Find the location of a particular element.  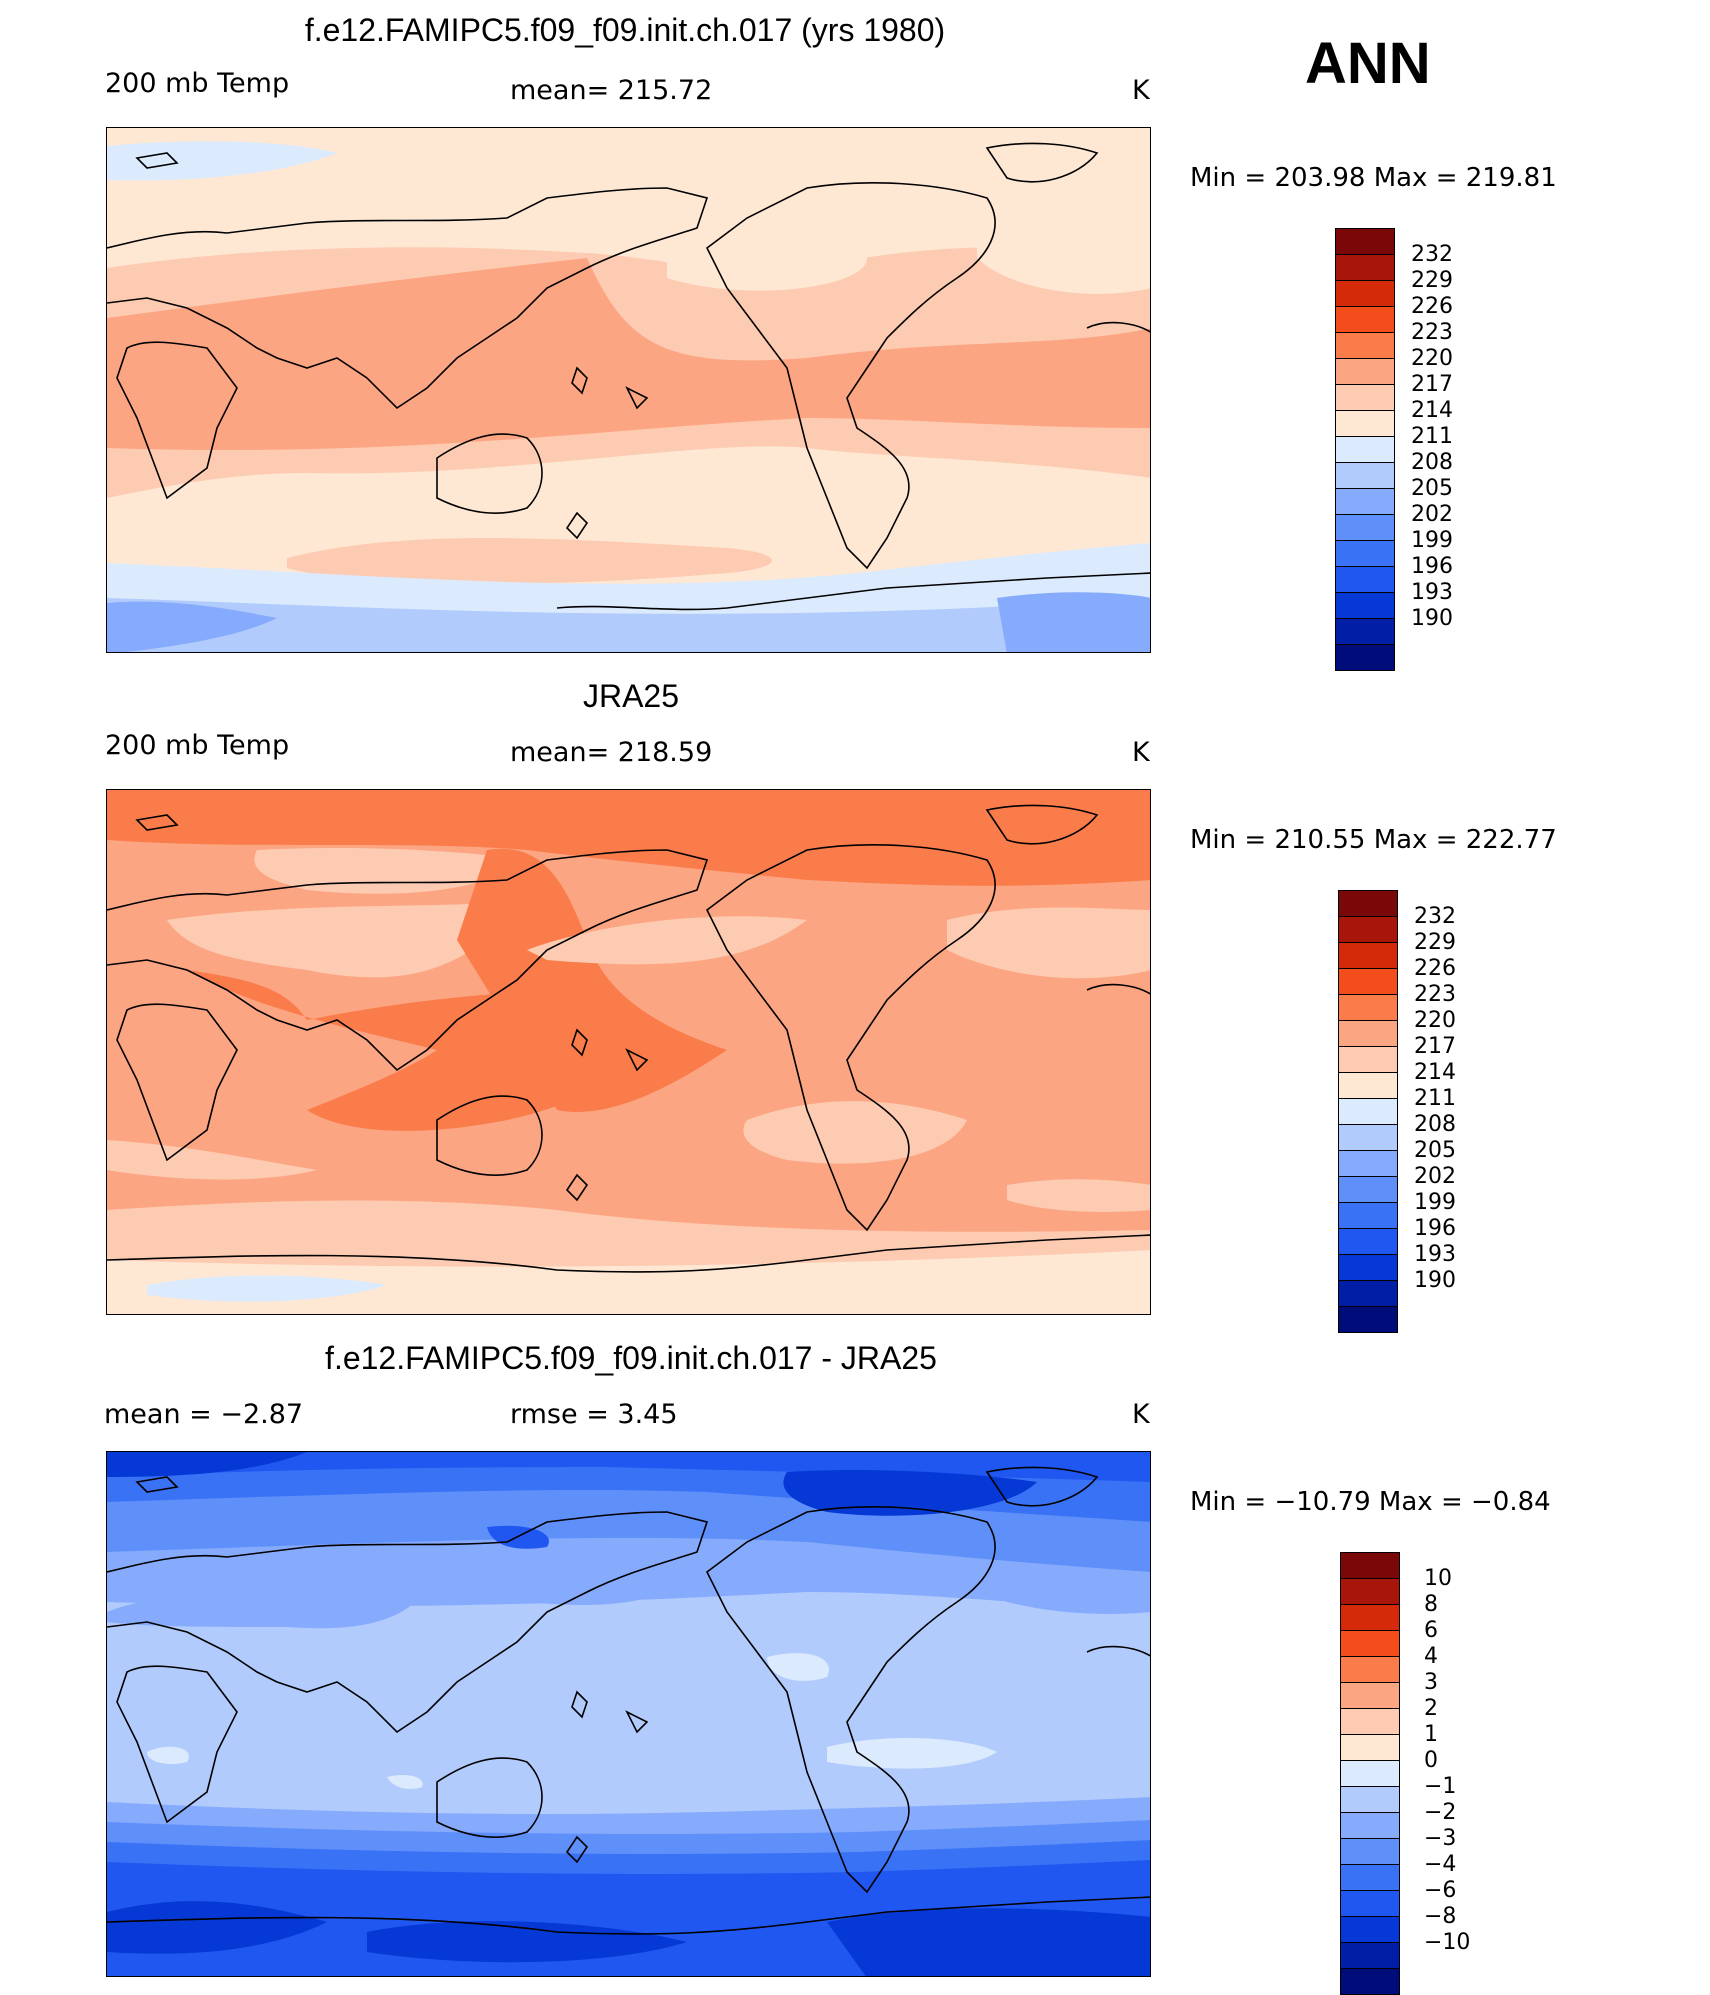

panel3-cbar-label: 2 is located at coordinates (1431, 1708).